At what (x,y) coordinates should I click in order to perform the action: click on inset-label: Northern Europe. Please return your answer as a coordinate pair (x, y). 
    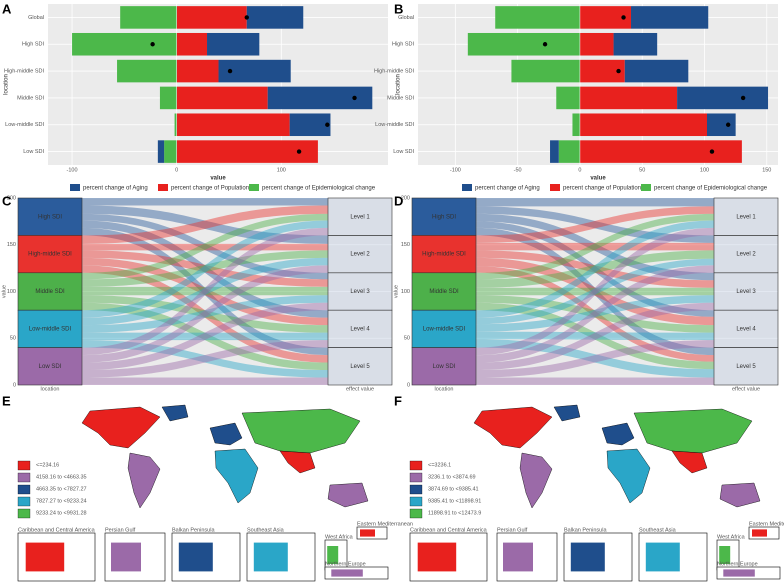
    Looking at the image, I should click on (737, 564).